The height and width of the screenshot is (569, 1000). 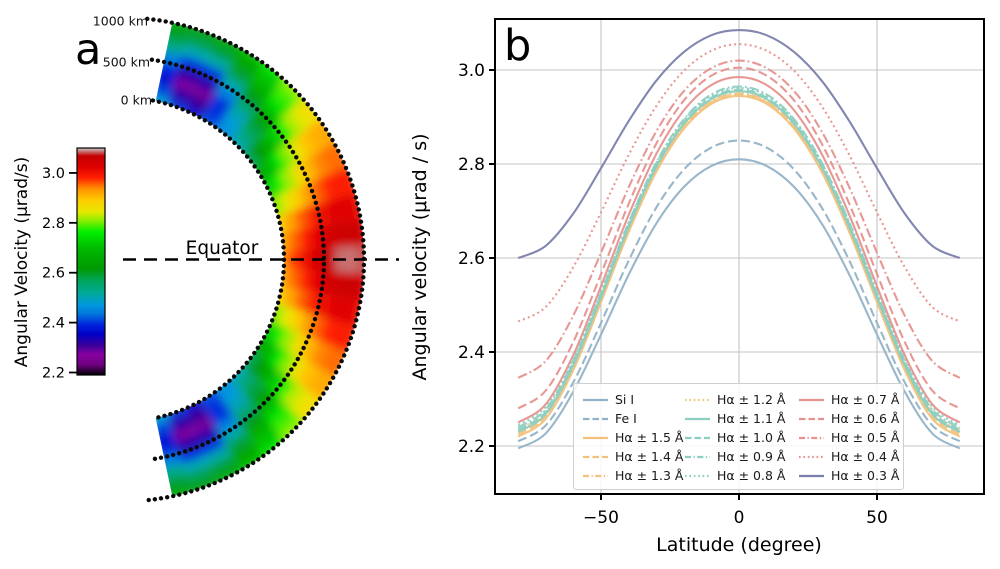 I want to click on legend-item: Hα ± 0.8 Å, so click(x=738, y=475).